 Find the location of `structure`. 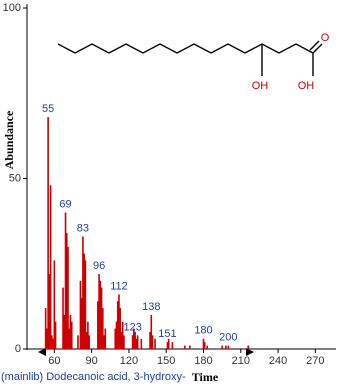

structure is located at coordinates (190, 58).